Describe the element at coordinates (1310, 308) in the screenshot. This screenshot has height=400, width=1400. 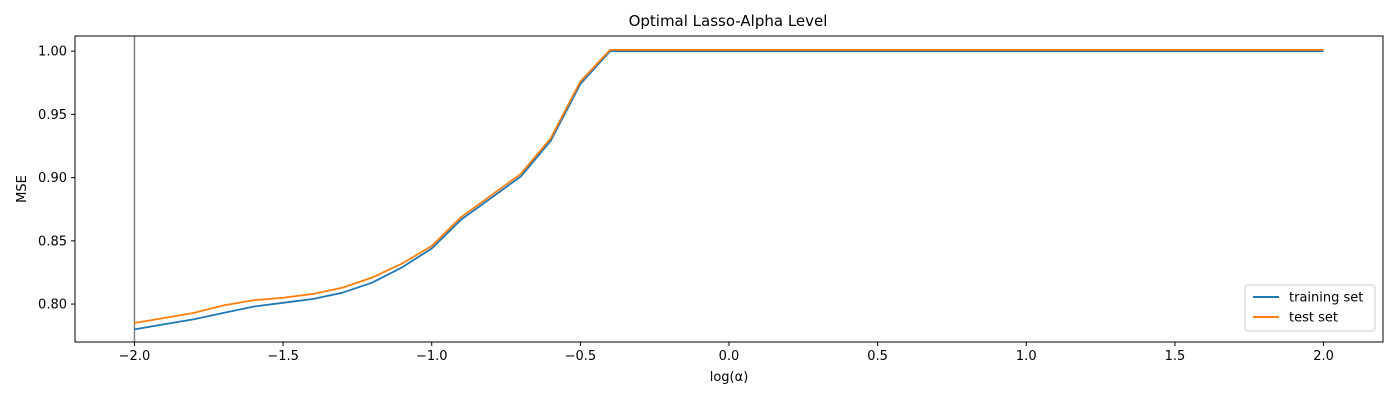
I see `legend: training set test set` at that location.